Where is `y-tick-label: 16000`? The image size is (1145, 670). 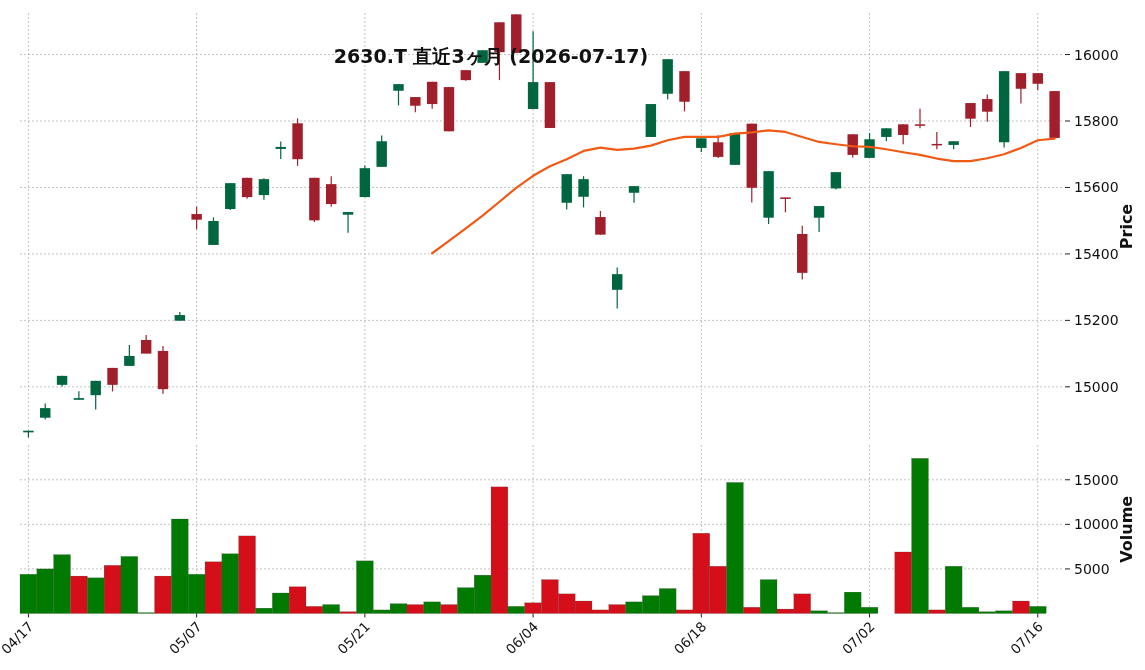
y-tick-label: 16000 is located at coordinates (1096, 54).